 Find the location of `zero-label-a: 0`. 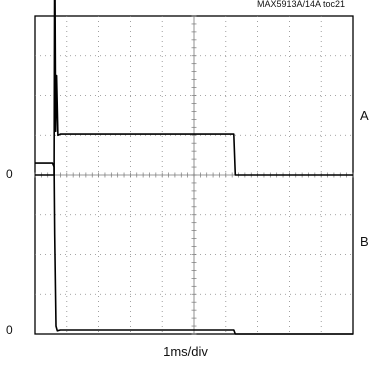

zero-label-a: 0 is located at coordinates (9, 174).